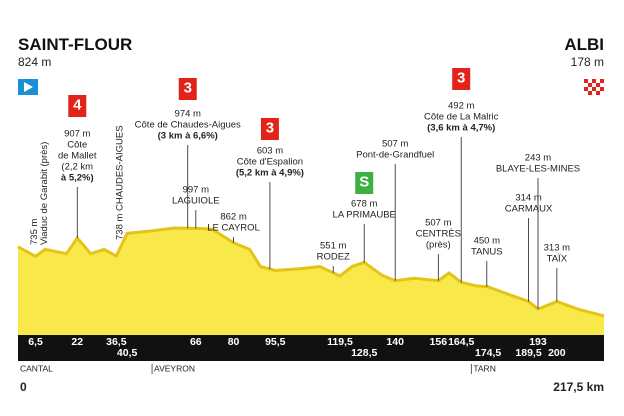 The image size is (624, 416). What do you see at coordinates (275, 342) in the screenshot?
I see `km-marker: 95,5` at bounding box center [275, 342].